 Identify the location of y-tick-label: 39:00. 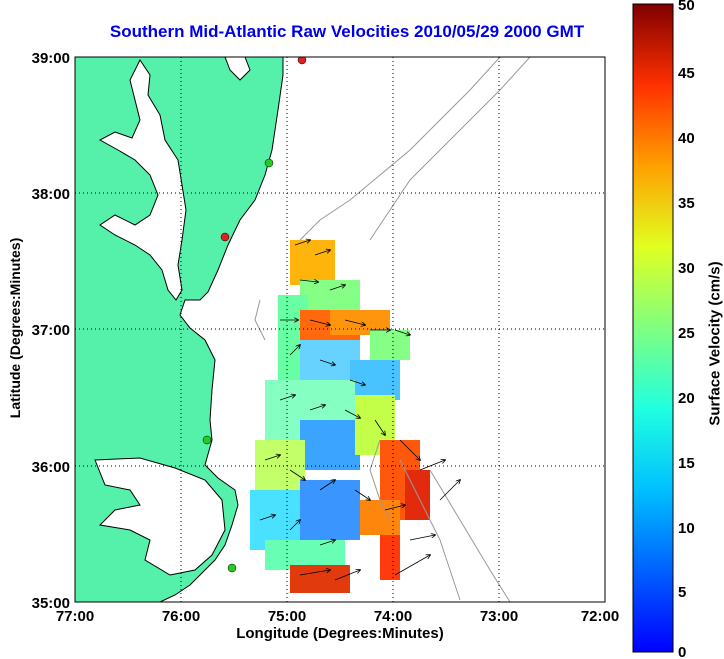
(51, 58).